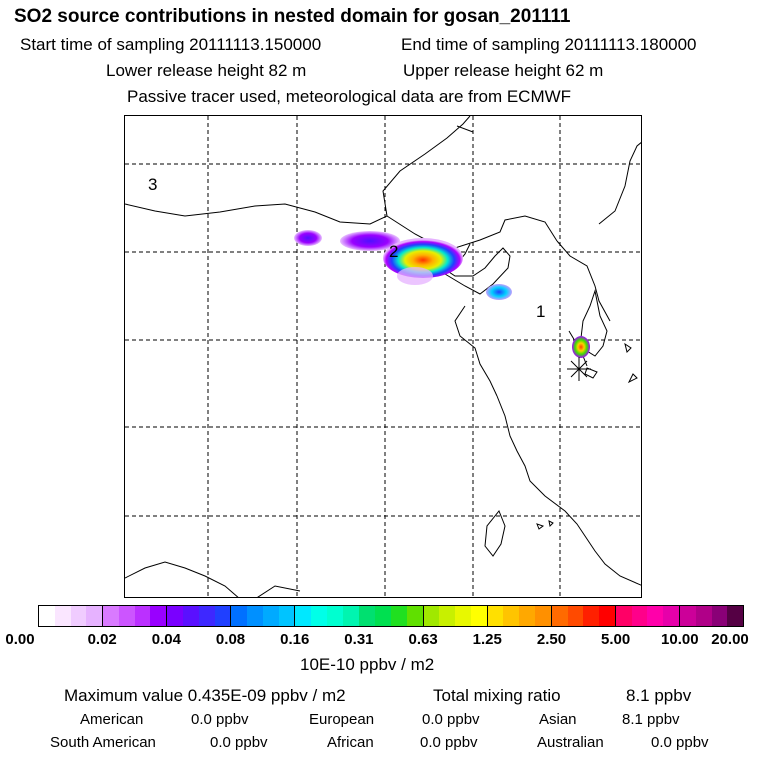 This screenshot has height=768, width=768. Describe the element at coordinates (558, 719) in the screenshot. I see `region-name-asian: Asian` at that location.